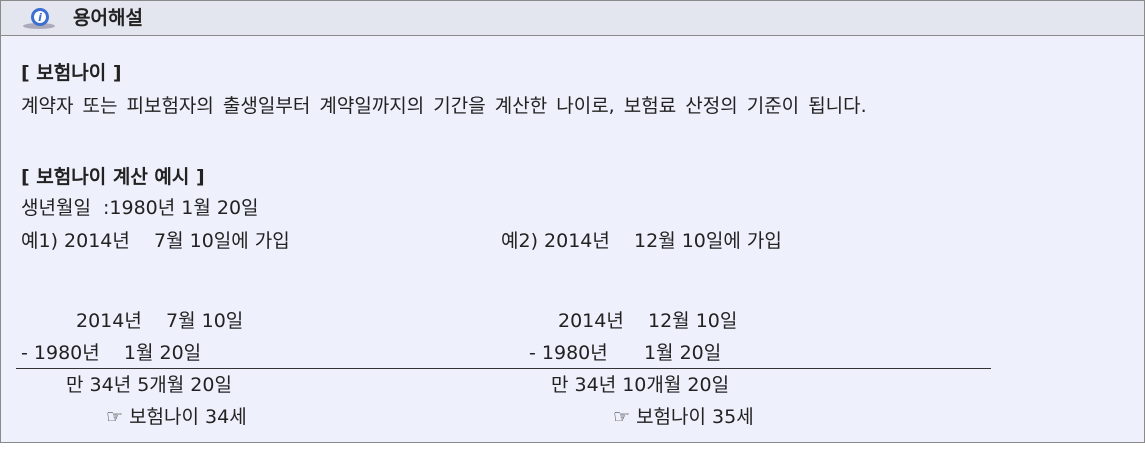 This screenshot has height=471, width=1145. Describe the element at coordinates (155, 241) in the screenshot. I see `case-label: 예1) 2014년 7월 10일에 가입` at that location.